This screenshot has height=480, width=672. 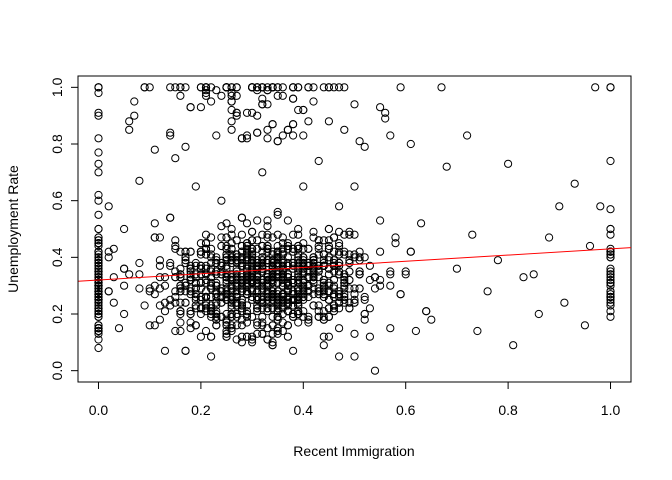 I want to click on x-axis: 0.0 0.2 0.4 0.6 0.8 1.0, so click(x=354, y=399).